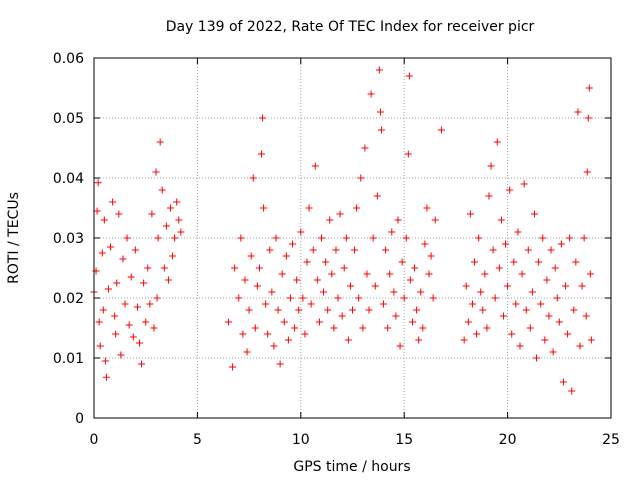 This screenshot has height=480, width=640. What do you see at coordinates (68, 179) in the screenshot?
I see `y-tick-label: 0.04` at bounding box center [68, 179].